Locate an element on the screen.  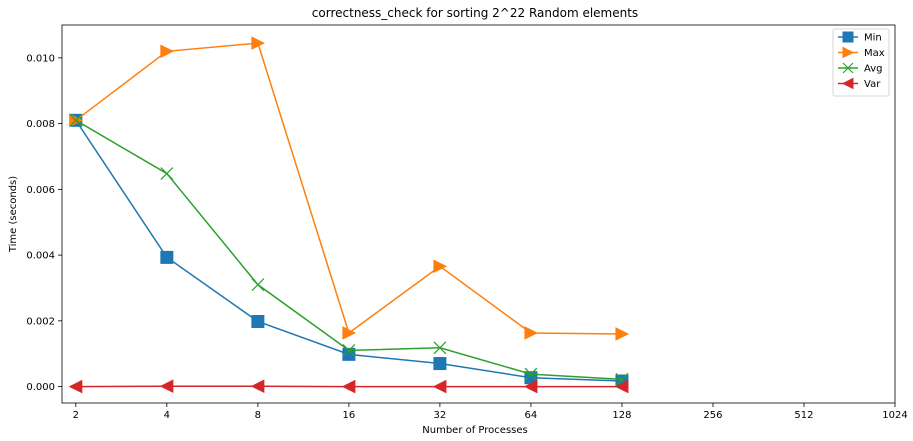
legend-box is located at coordinates (861, 62).